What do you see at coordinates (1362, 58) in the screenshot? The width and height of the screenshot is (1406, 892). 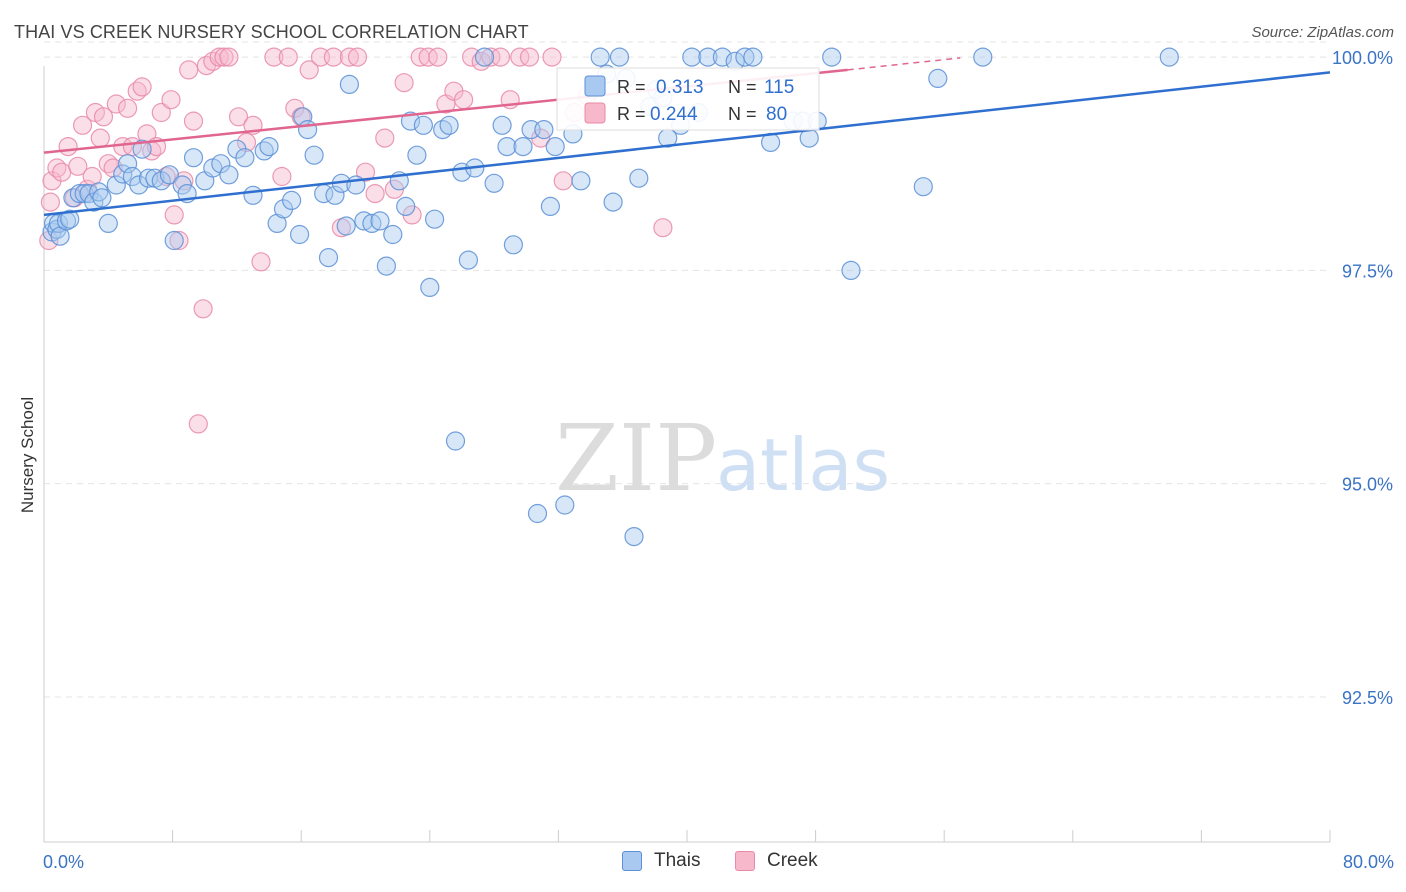 I see `y-tick-label: 100.0%` at bounding box center [1362, 58].